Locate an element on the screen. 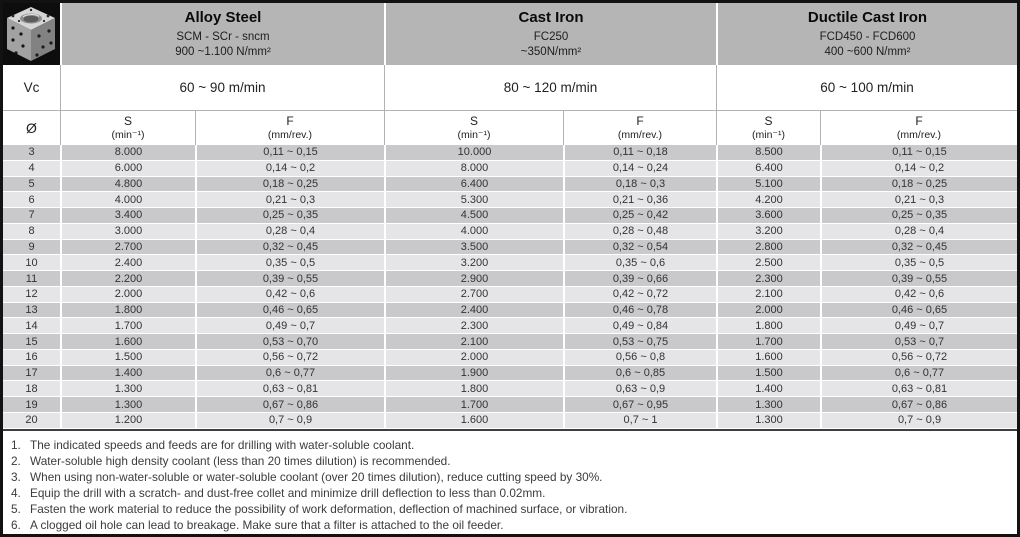  diameter-cell: 15 is located at coordinates (31, 342).